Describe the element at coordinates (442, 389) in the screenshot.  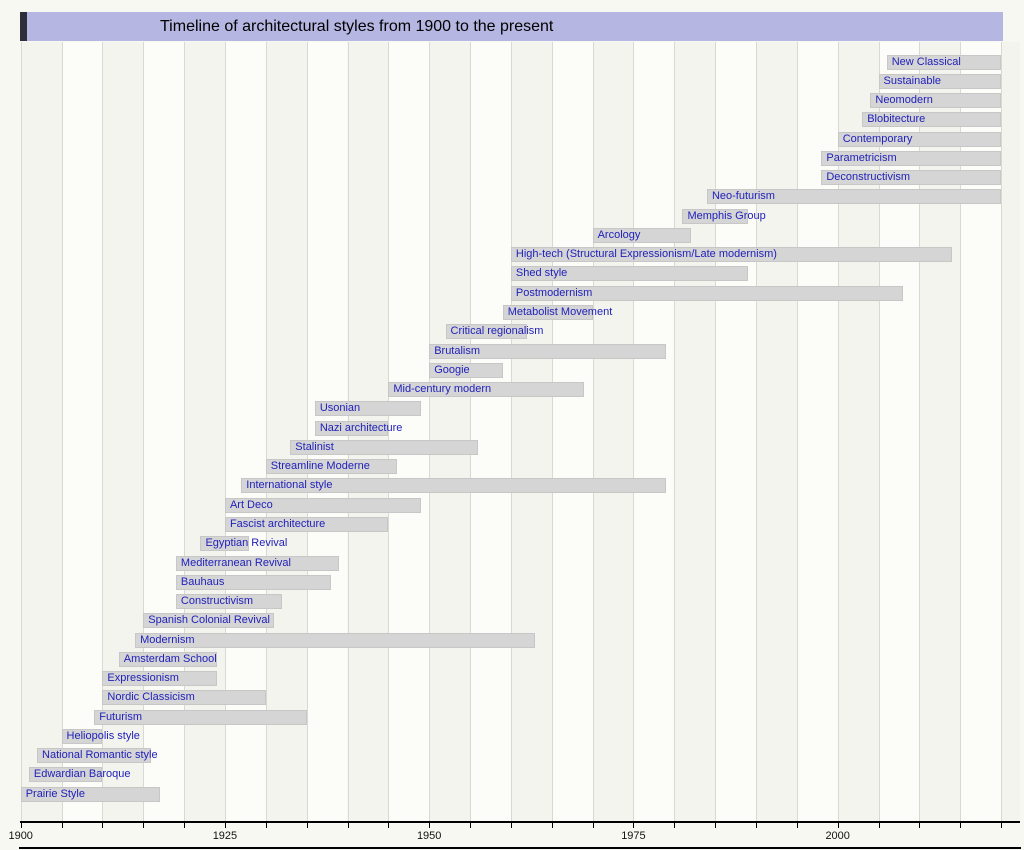
I see `timeline-bar-label: Mid-century modern` at that location.